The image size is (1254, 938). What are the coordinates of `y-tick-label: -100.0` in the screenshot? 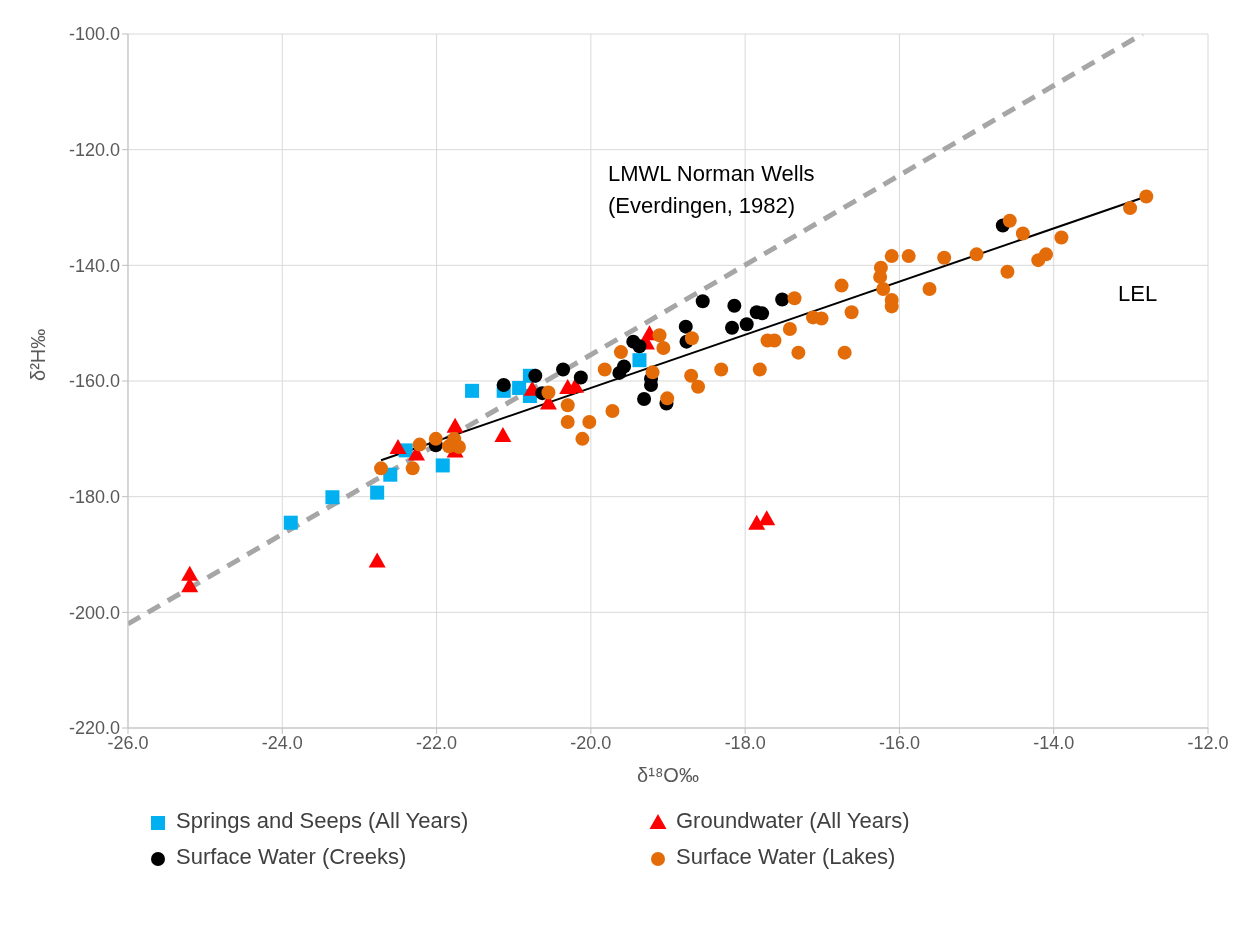 It's located at (94, 34).